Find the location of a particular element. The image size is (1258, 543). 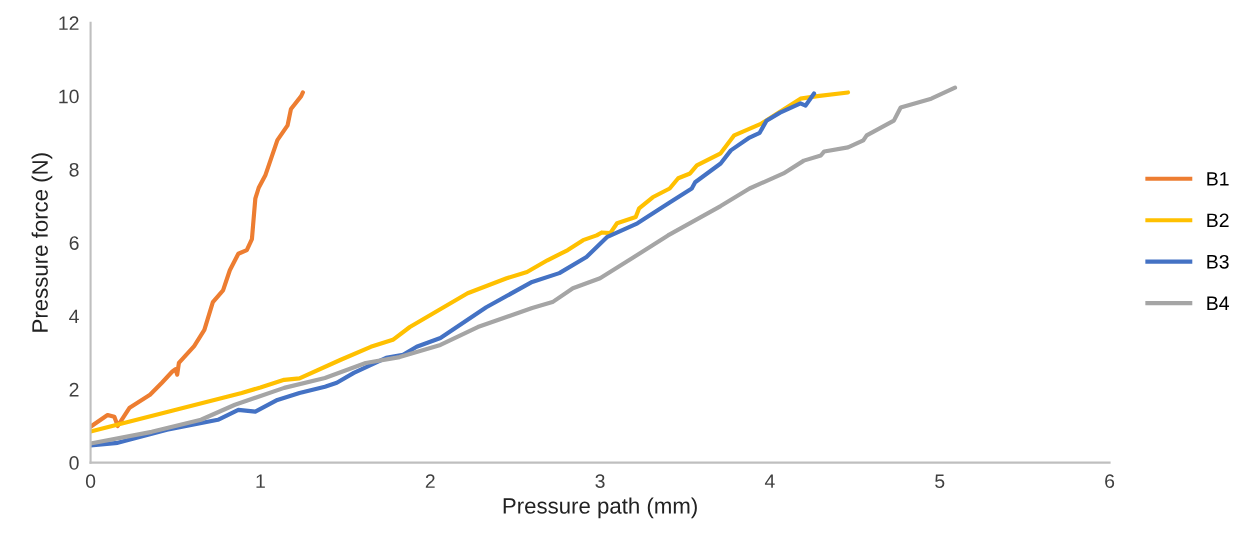

x-tick-label: 0 is located at coordinates (90, 481).